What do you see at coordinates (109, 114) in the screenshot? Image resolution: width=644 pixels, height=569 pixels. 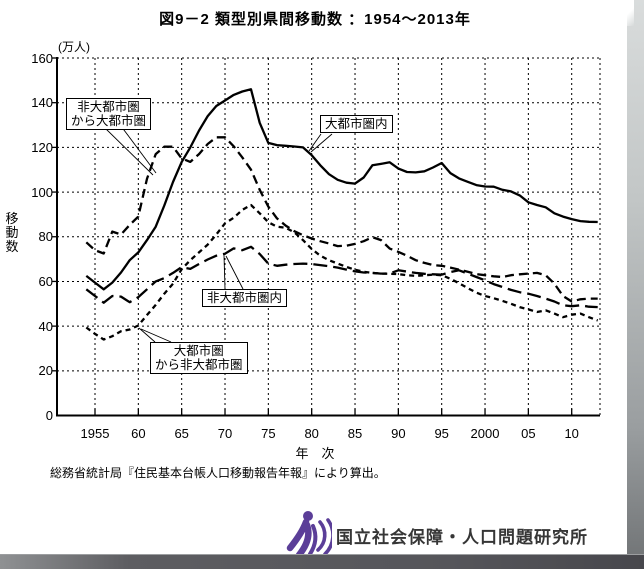 I see `series-label-hi-nonmetro-to-metro: 非大都市圏 から大都市圏` at bounding box center [109, 114].